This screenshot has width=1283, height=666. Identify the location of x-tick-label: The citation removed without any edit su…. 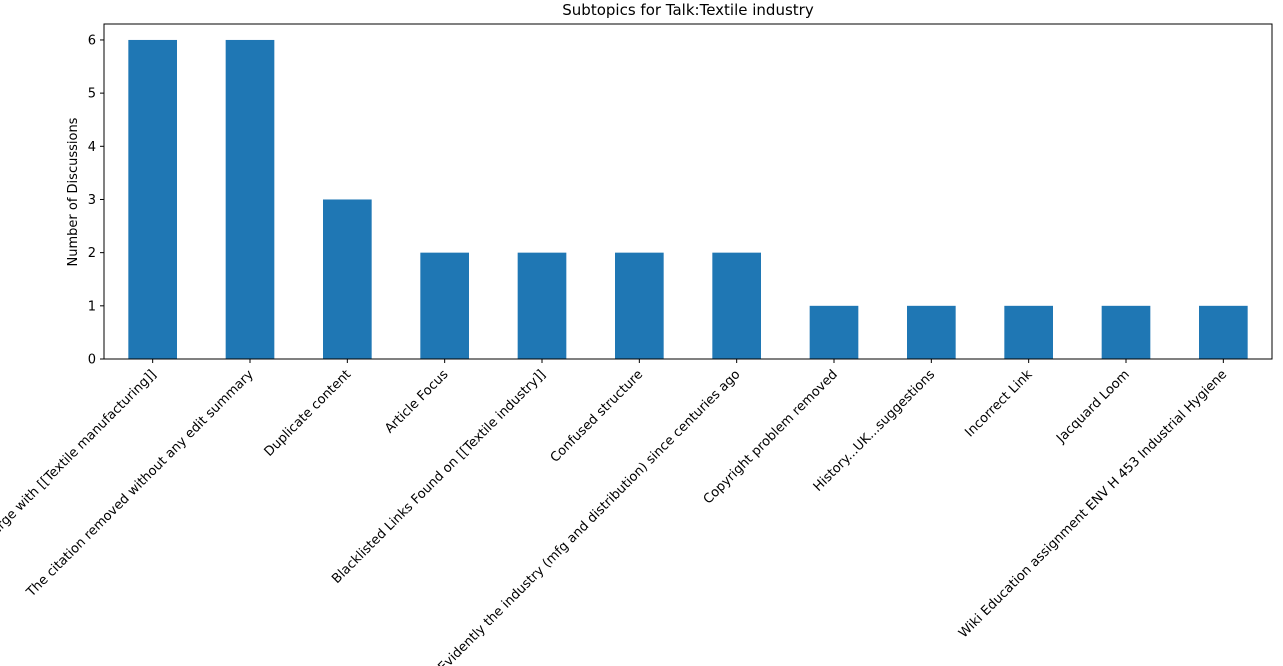
(140, 484).